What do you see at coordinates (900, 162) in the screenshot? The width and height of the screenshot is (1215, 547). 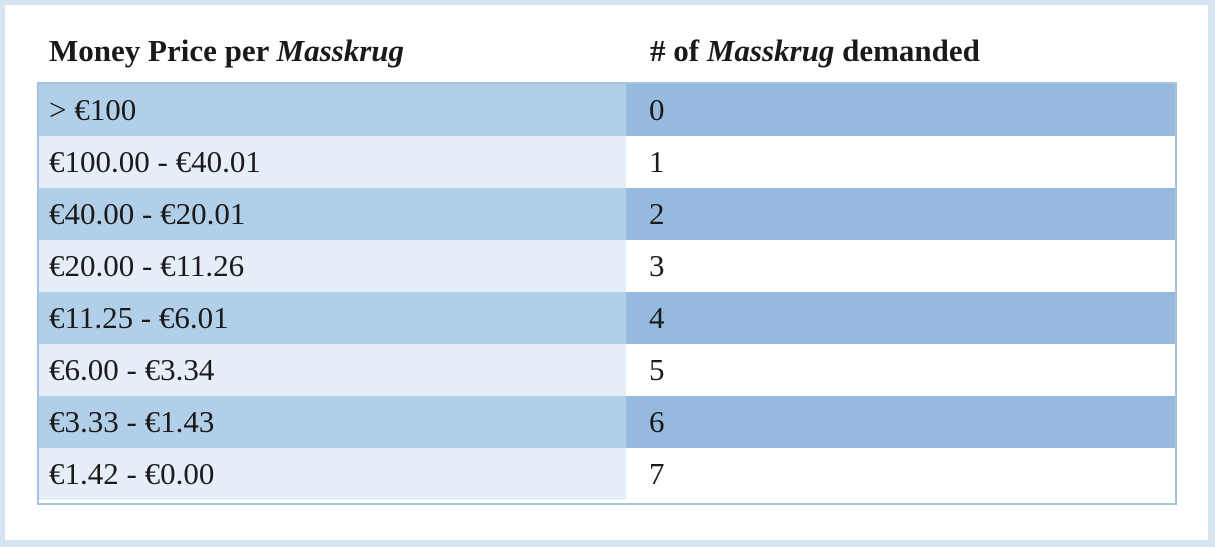 I see `quantity-cell: 1` at bounding box center [900, 162].